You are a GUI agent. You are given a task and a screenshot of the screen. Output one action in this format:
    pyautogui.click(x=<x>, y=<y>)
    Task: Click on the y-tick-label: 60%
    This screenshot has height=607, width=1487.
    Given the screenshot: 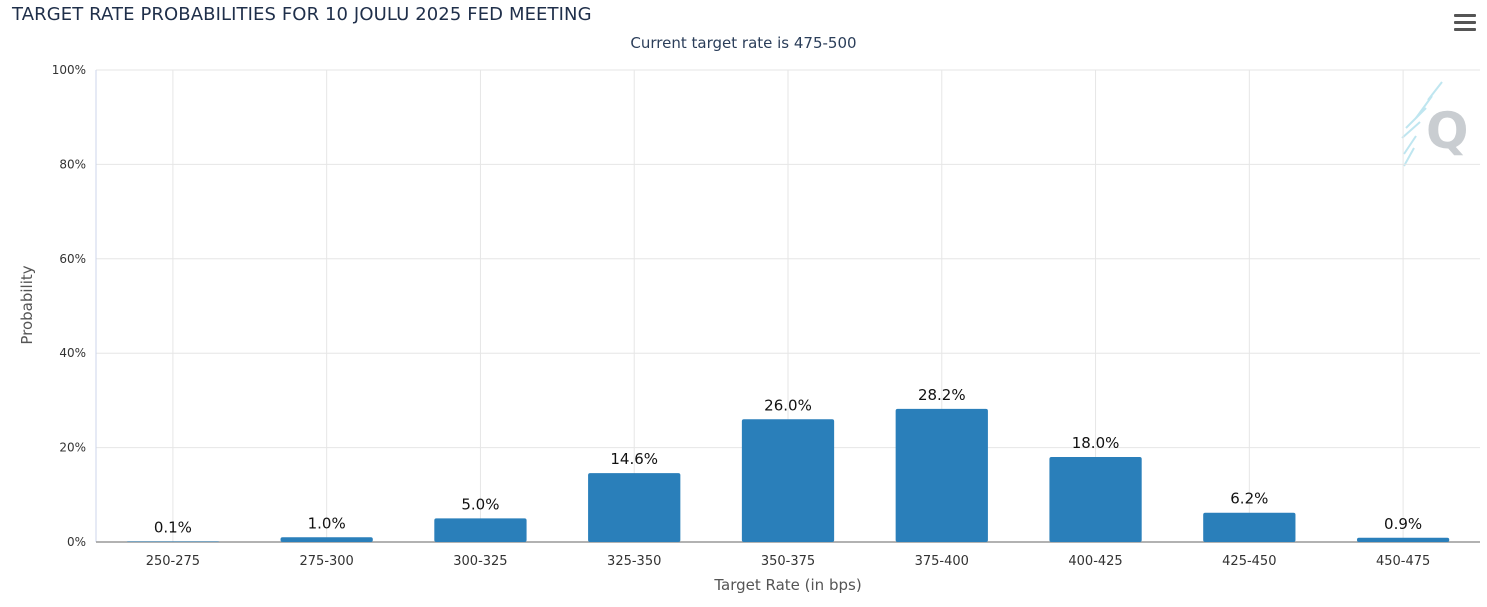 What is the action you would take?
    pyautogui.click(x=72, y=259)
    